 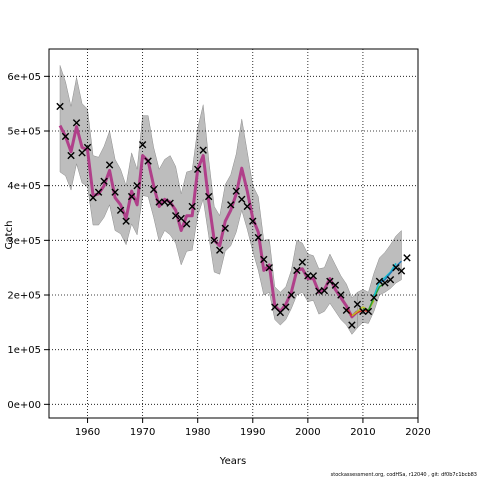 What do you see at coordinates (24, 350) in the screenshot?
I see `y-tick-label: 1e+05` at bounding box center [24, 350].